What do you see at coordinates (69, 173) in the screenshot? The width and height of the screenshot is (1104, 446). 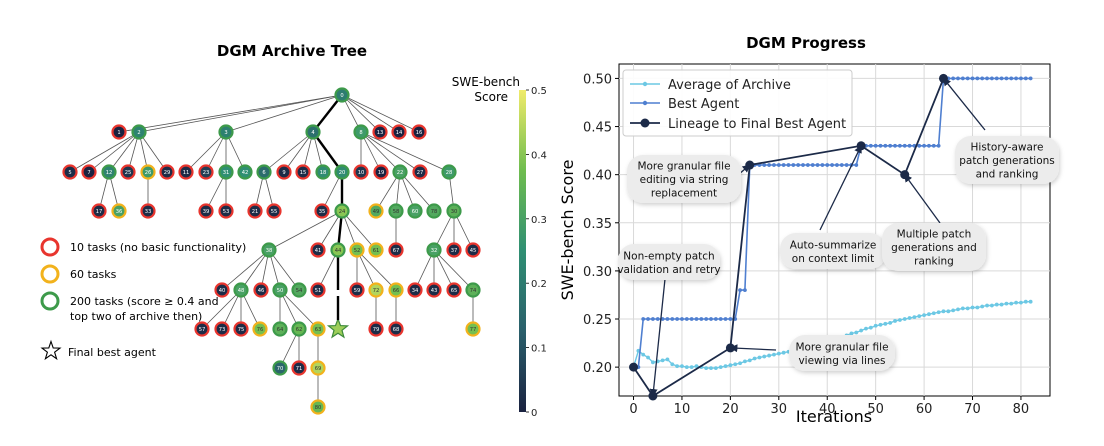 I see `tree-node-label: 5` at bounding box center [69, 173].